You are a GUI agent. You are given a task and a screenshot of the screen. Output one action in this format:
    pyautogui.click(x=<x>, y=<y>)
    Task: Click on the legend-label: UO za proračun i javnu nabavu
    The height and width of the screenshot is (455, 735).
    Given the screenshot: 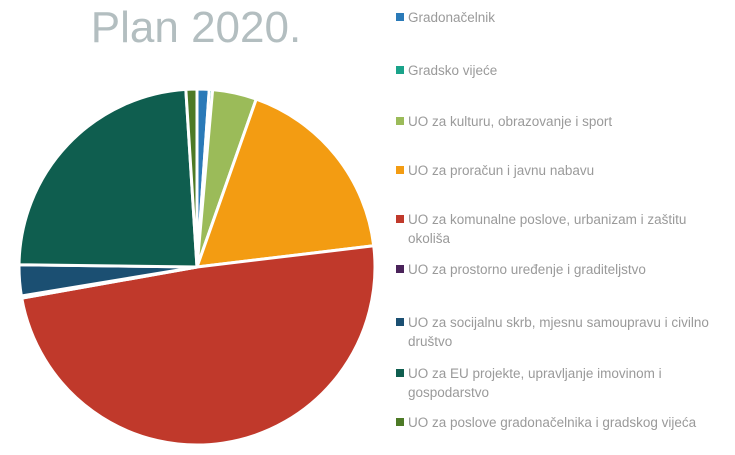 What is the action you would take?
    pyautogui.click(x=501, y=170)
    